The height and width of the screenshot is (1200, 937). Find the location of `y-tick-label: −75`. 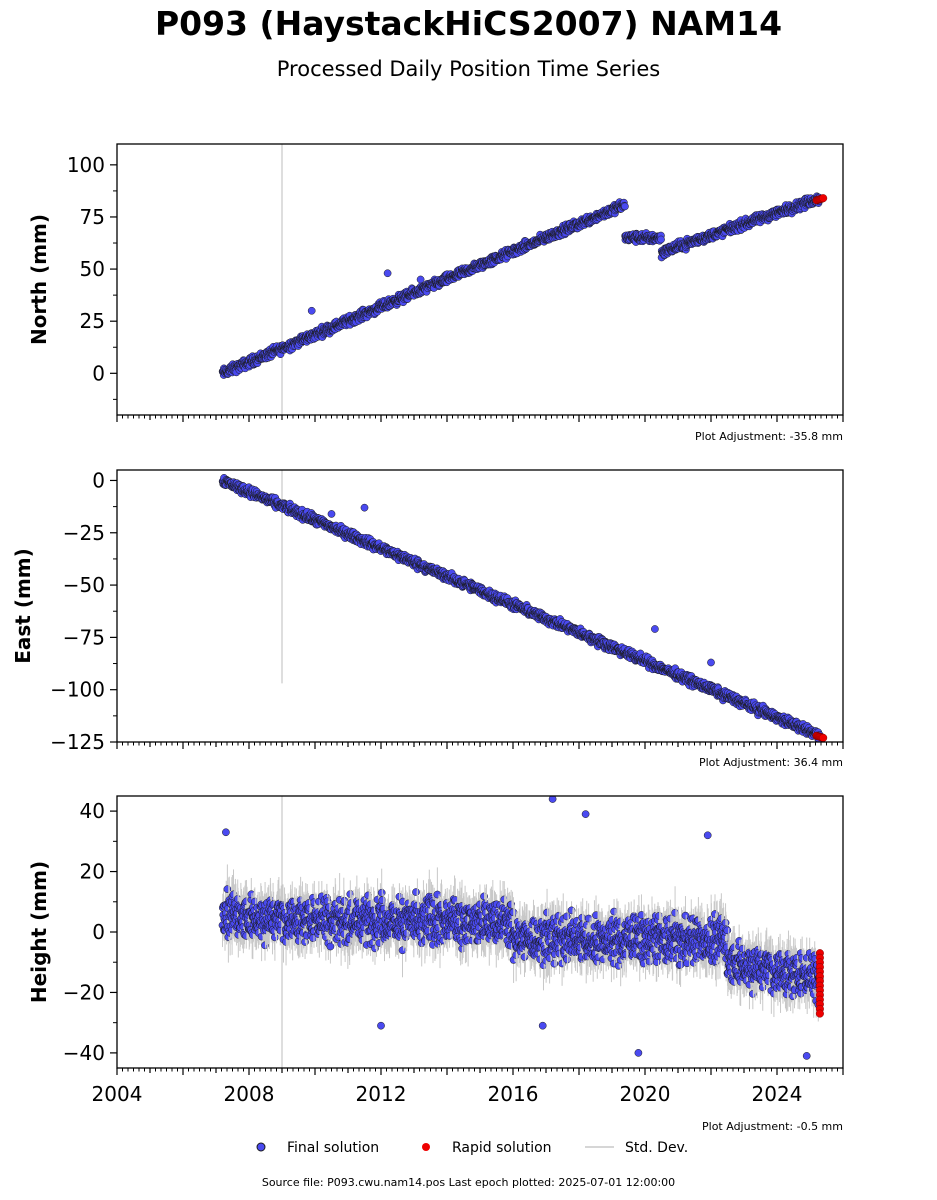

y-tick-label: −75 is located at coordinates (84, 637).